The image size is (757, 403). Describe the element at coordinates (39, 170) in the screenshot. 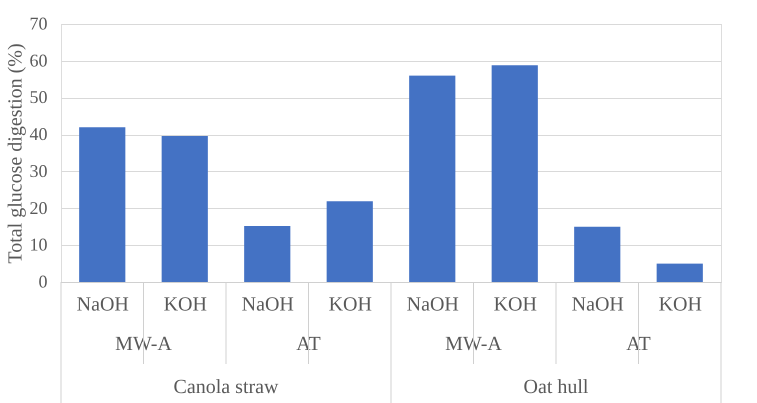

I see `y-tick-label: 30` at that location.